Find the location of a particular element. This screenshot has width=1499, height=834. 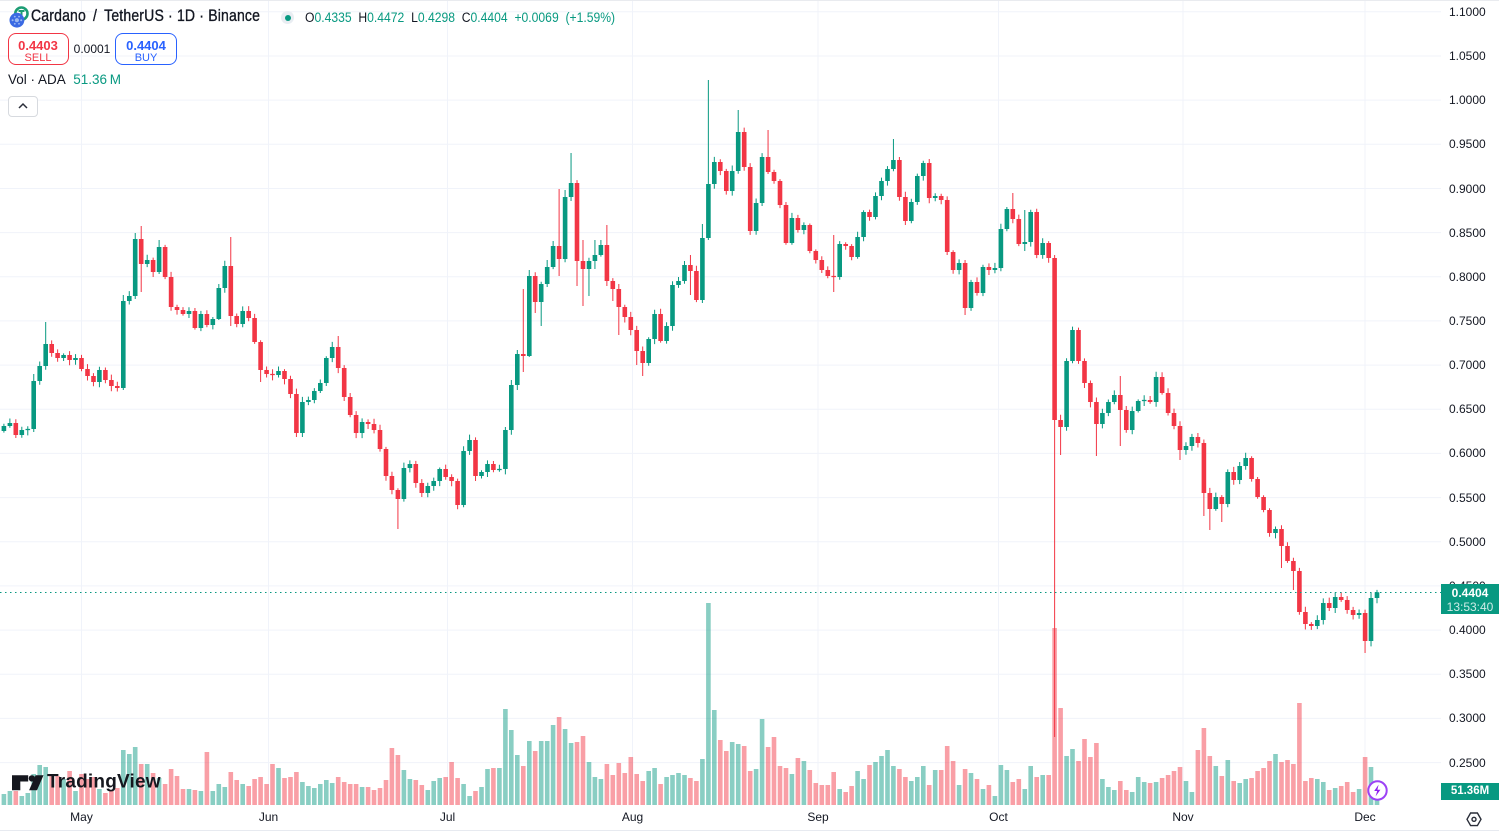

svg-text: TradingView is located at coordinates (104, 781).